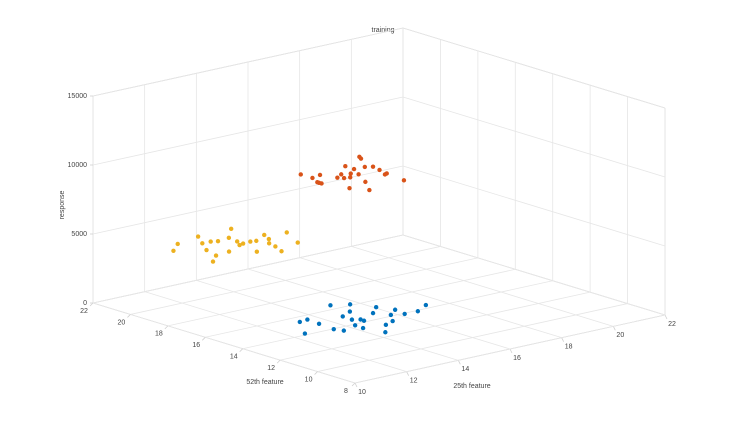 Image resolution: width=740 pixels, height=434 pixels. What do you see at coordinates (196, 345) in the screenshot?
I see `y-tick-label: 16` at bounding box center [196, 345].